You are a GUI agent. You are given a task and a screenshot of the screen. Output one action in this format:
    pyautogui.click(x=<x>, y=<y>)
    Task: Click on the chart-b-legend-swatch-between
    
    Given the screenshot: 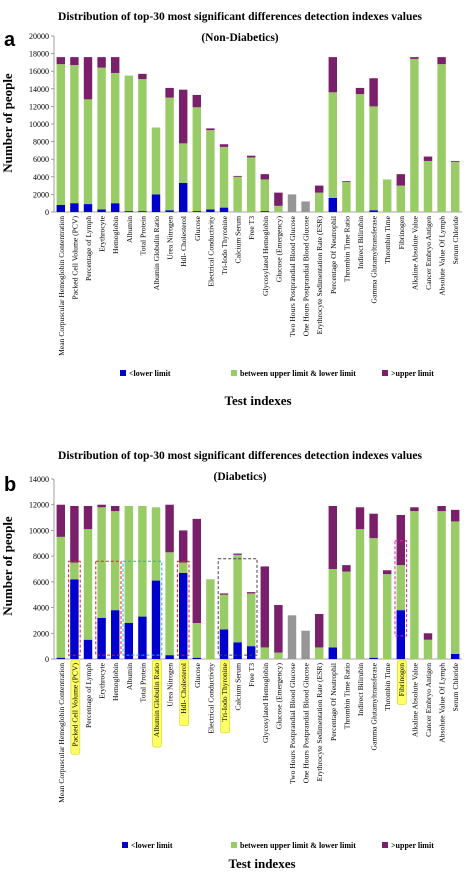 What is the action you would take?
    pyautogui.click(x=234, y=845)
    